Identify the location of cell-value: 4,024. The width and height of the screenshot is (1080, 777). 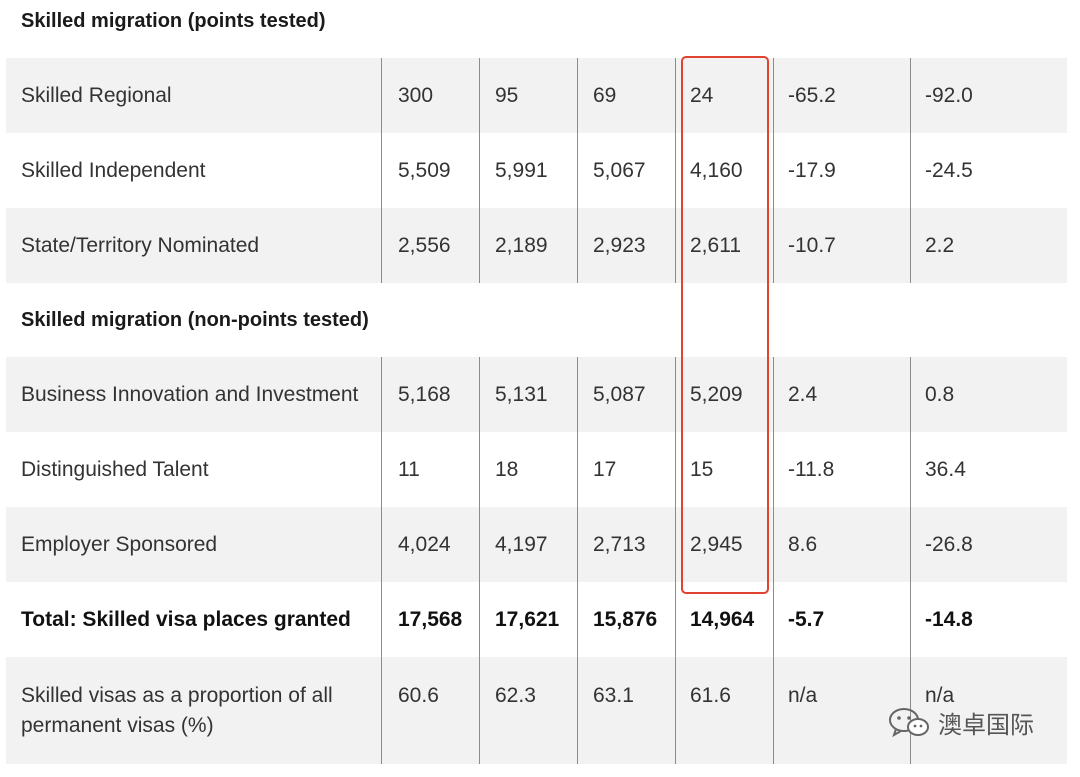
(430, 544).